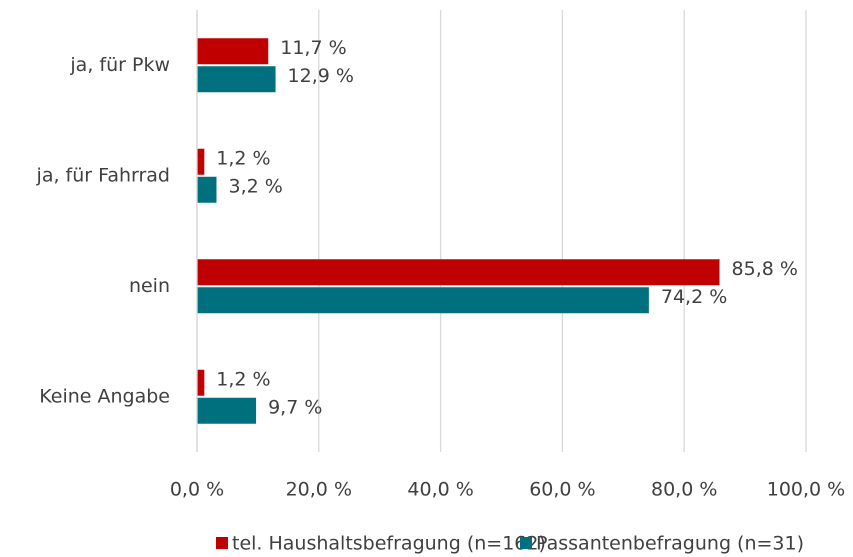 The width and height of the screenshot is (853, 557). I want to click on legend-label: Passantenbefragung (n=31), so click(670, 544).